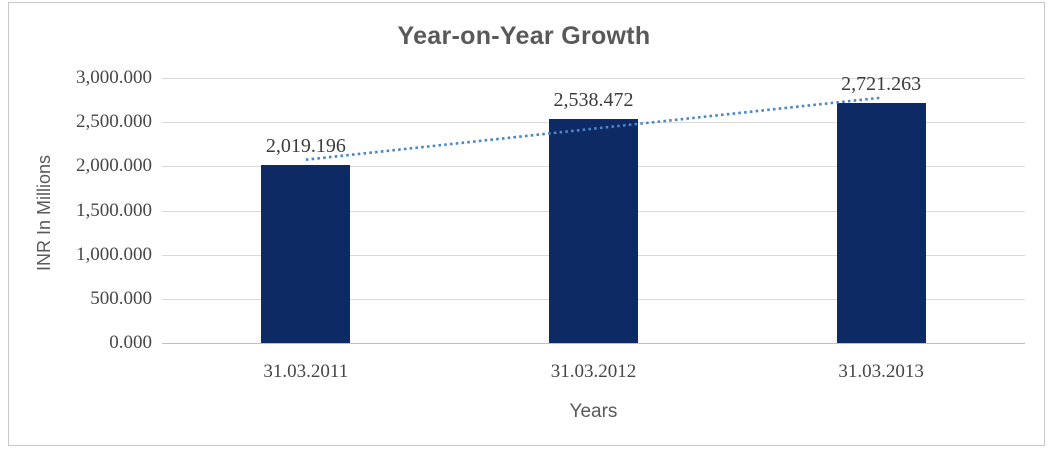  I want to click on y-tick-label: 1,500.000, so click(114, 210).